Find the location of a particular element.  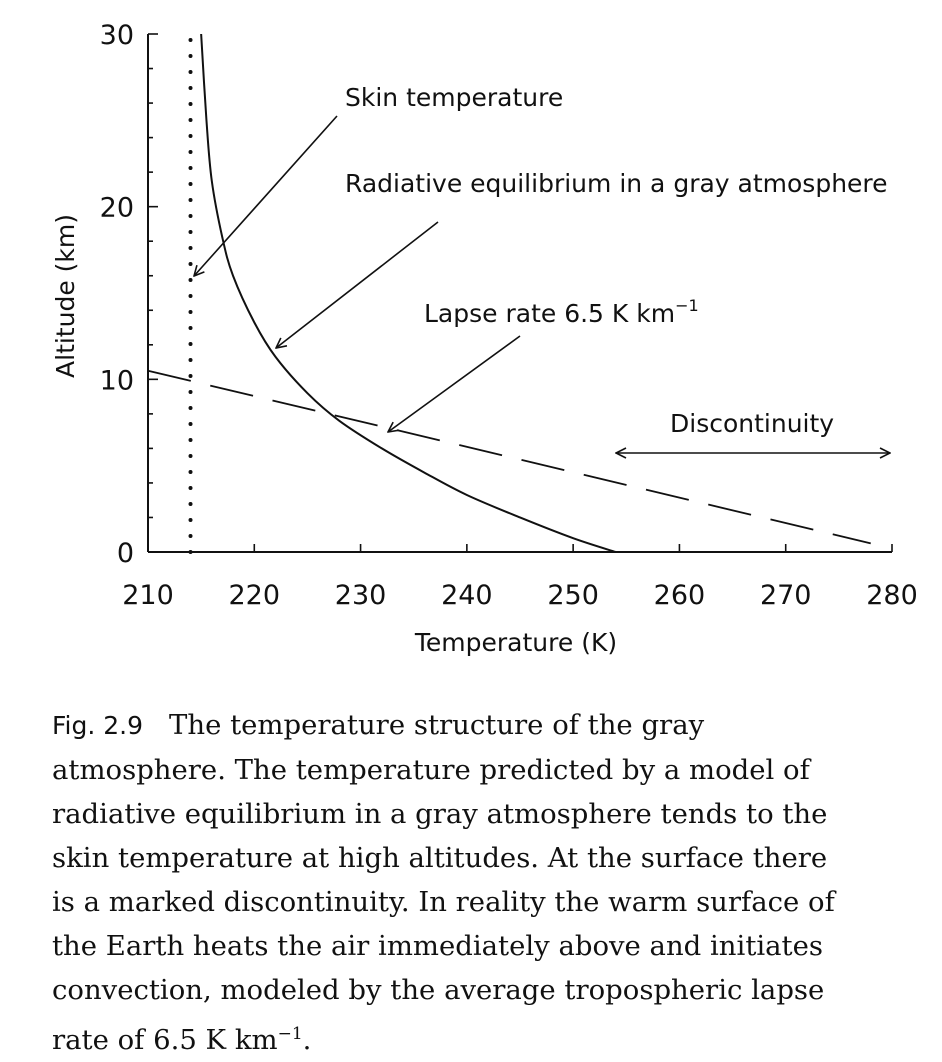

x-axis-title: Temperature (K) is located at coordinates (515, 642).